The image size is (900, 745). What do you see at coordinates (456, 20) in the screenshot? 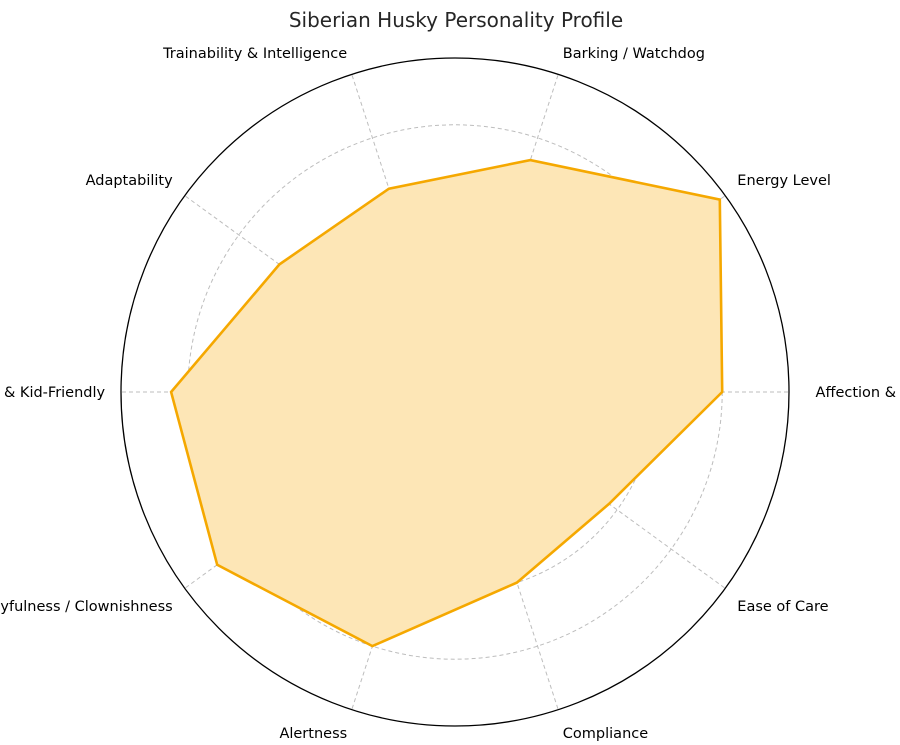
I see `chart-title: Siberian Husky Personality Profile` at bounding box center [456, 20].